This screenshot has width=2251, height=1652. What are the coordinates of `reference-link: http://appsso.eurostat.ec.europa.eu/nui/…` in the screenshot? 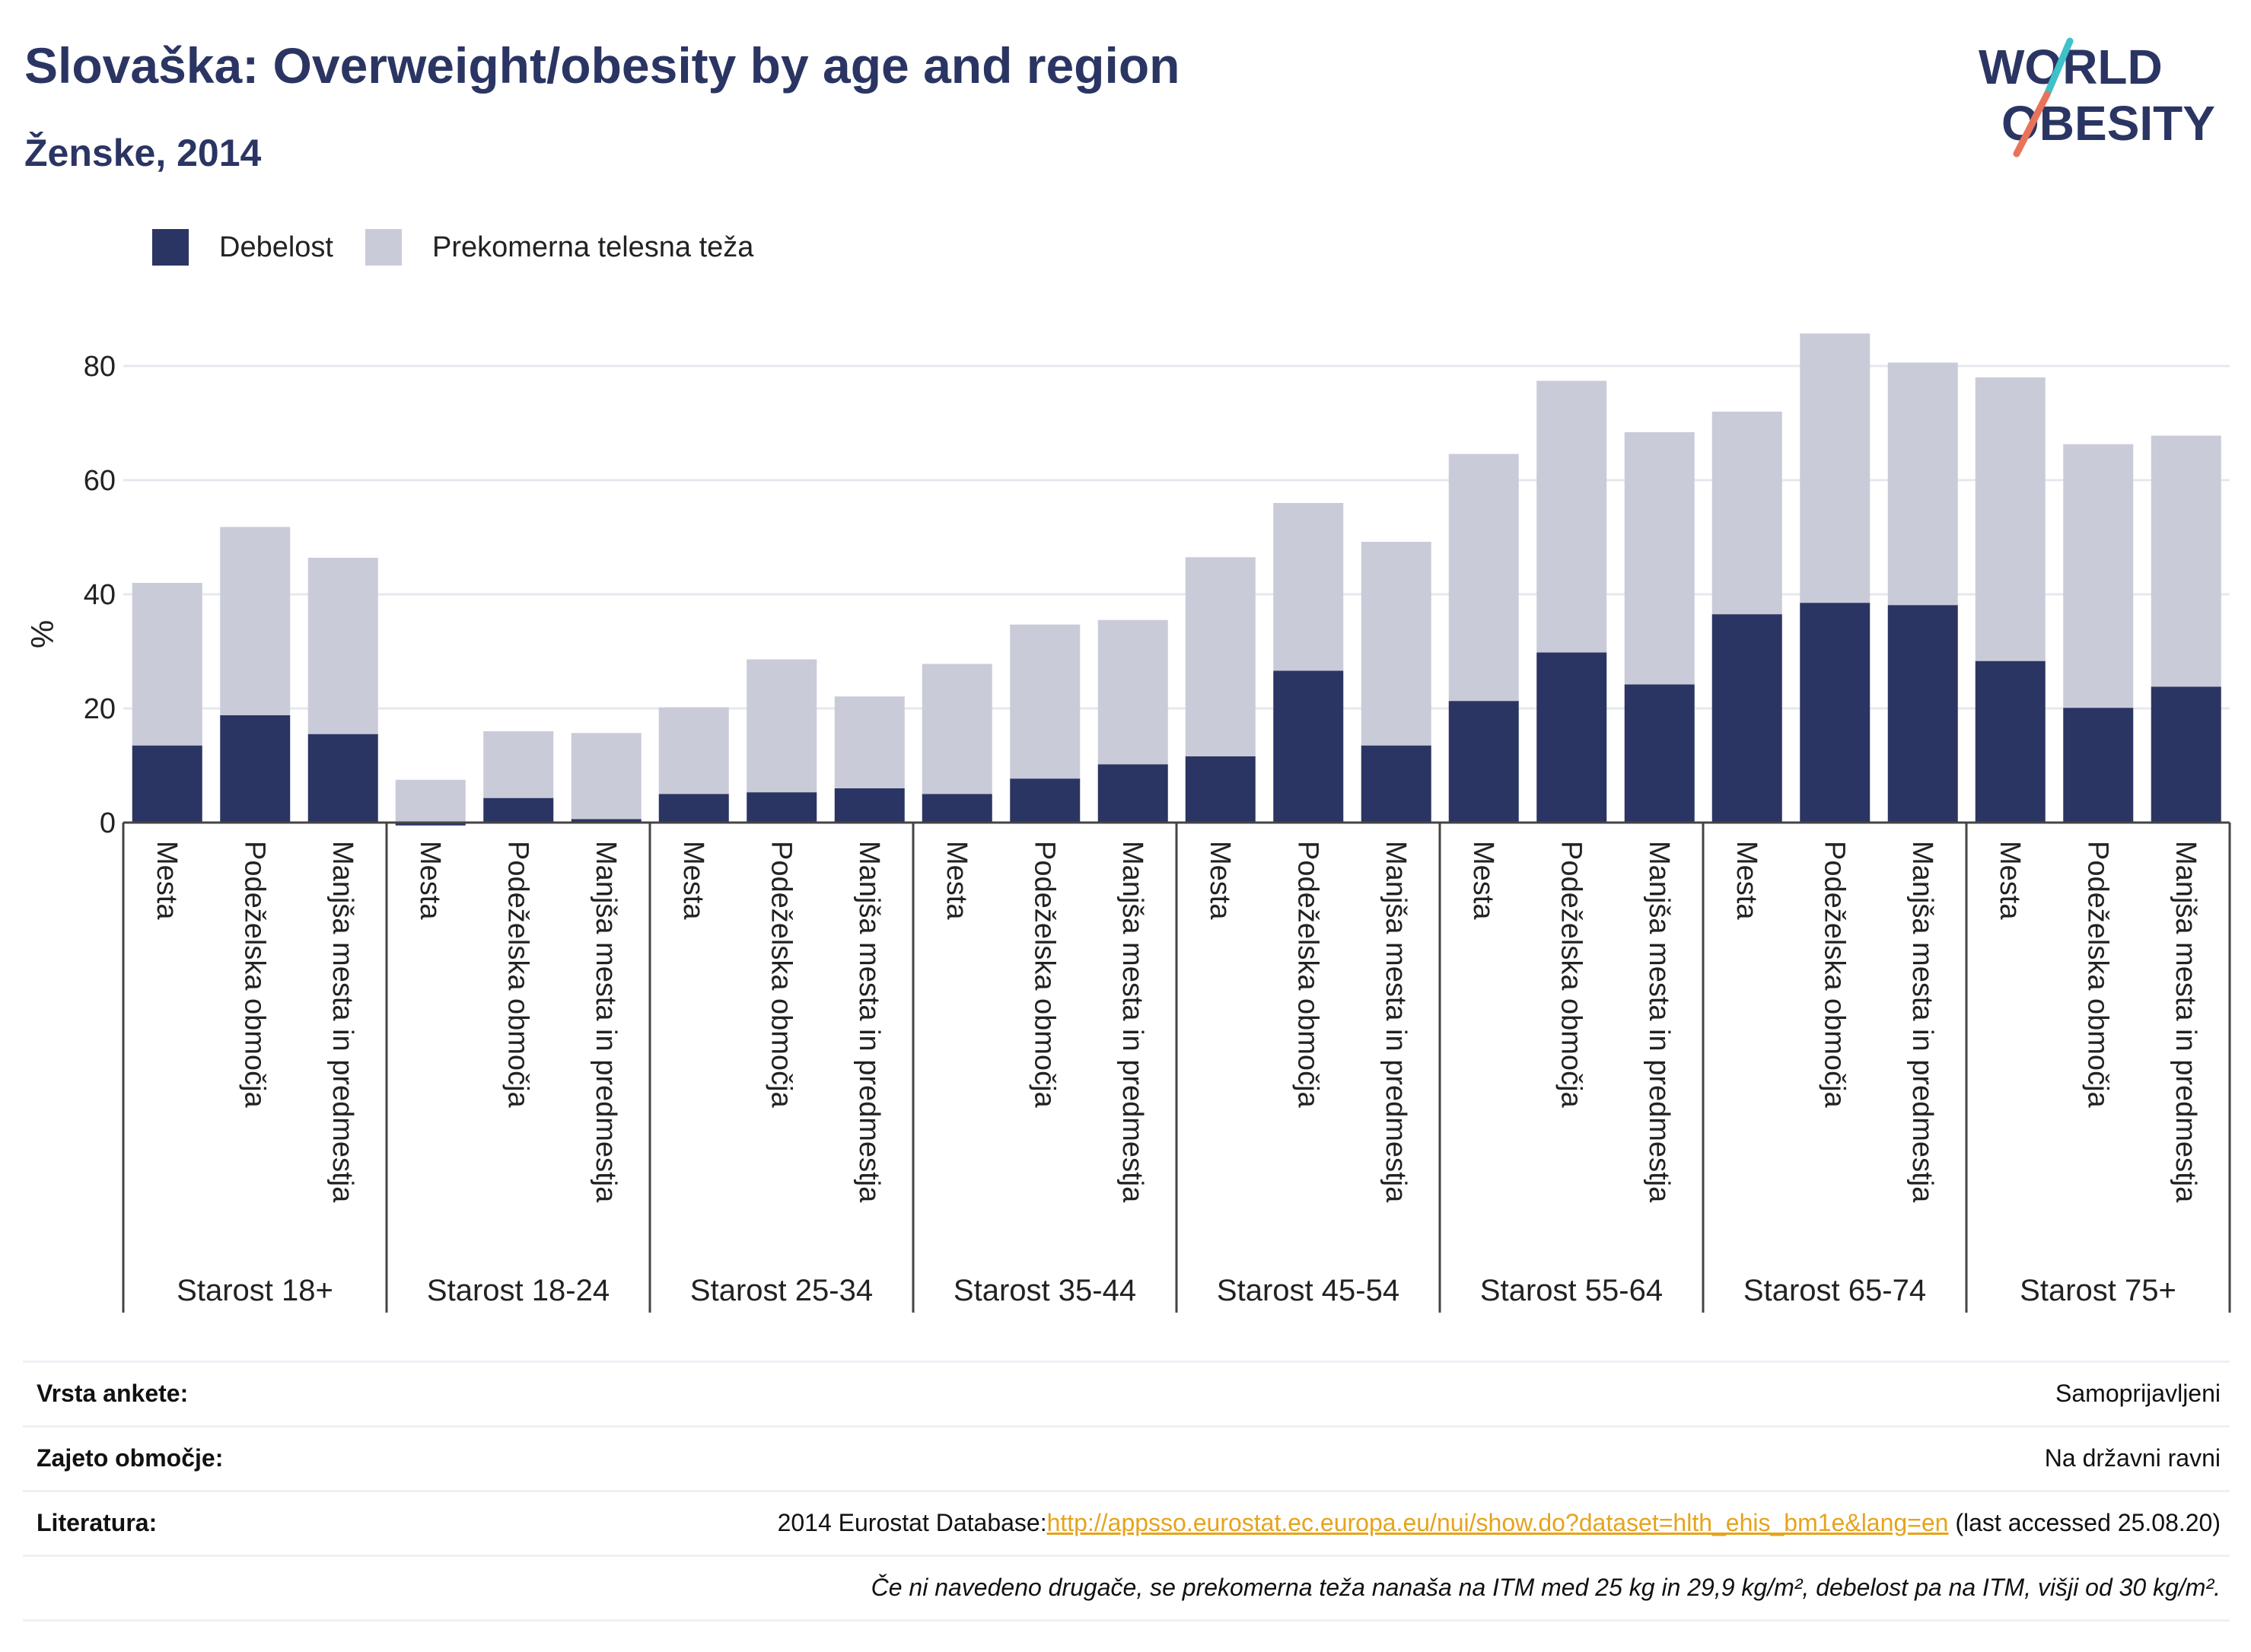 It's located at (1497, 1522).